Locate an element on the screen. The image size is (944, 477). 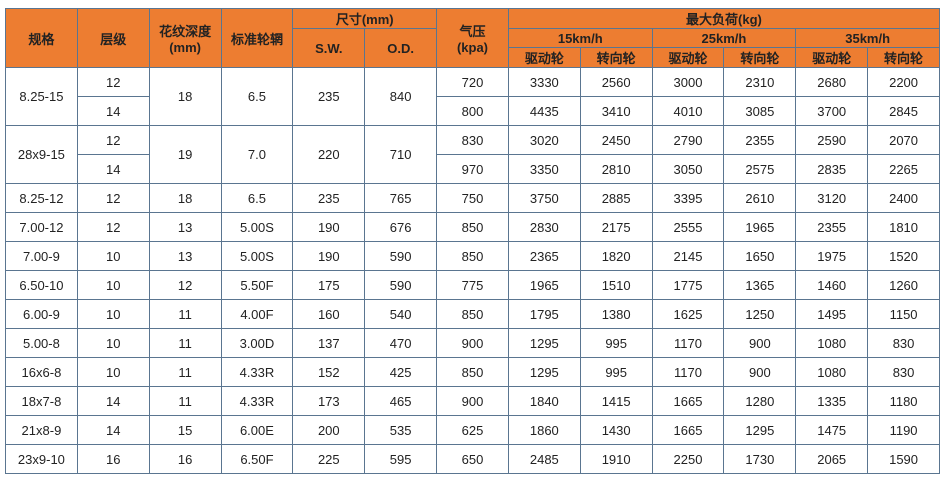
cell-pressure: 750 is located at coordinates (472, 198).